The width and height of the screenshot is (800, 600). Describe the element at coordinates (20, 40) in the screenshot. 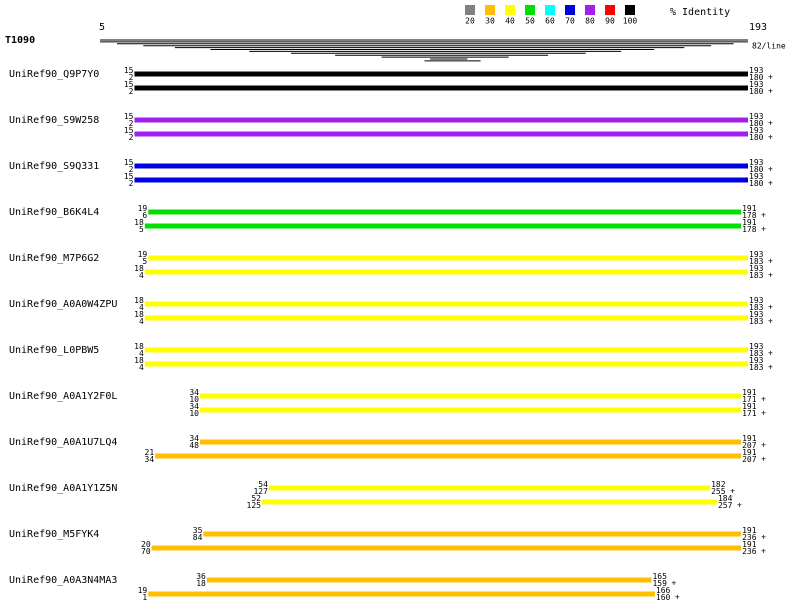

I see `query-name: T1090` at that location.